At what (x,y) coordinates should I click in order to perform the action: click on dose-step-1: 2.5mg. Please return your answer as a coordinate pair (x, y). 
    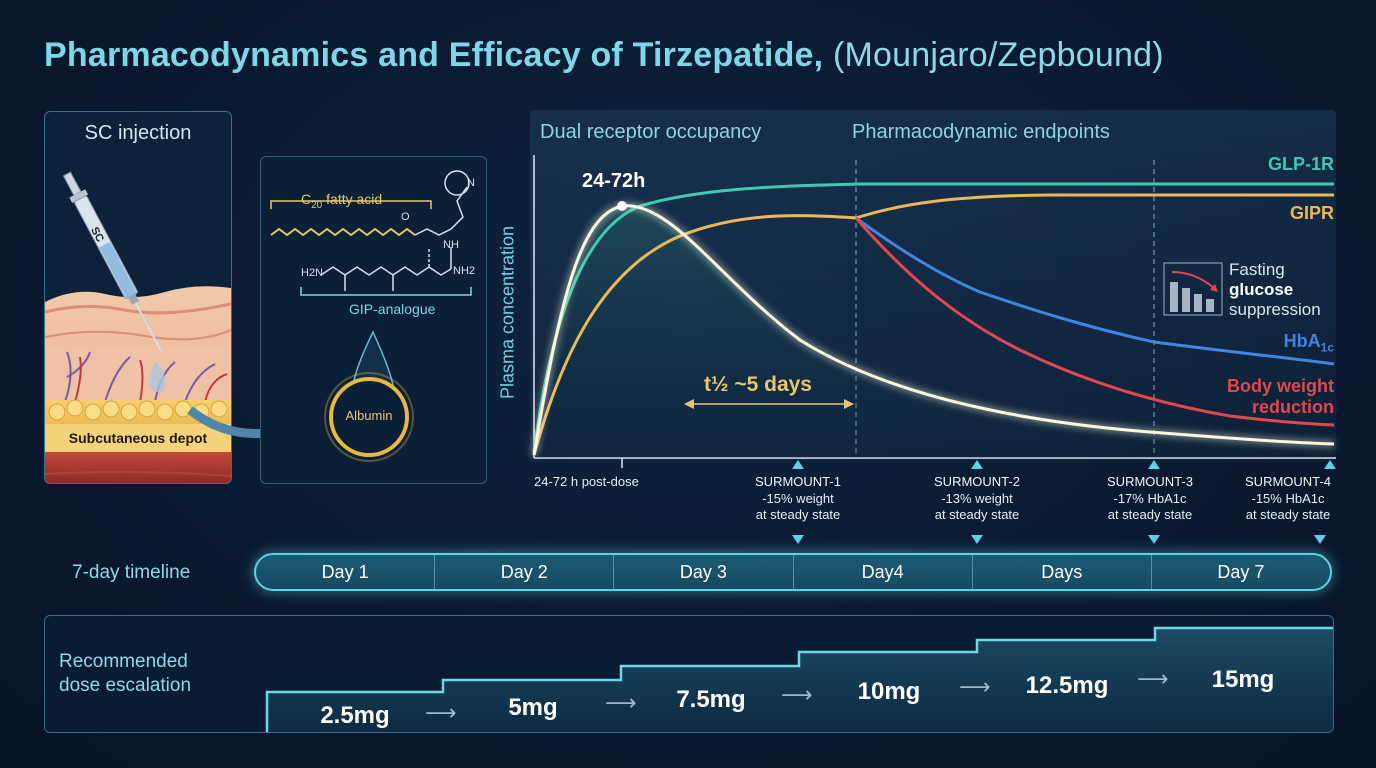
    Looking at the image, I should click on (355, 715).